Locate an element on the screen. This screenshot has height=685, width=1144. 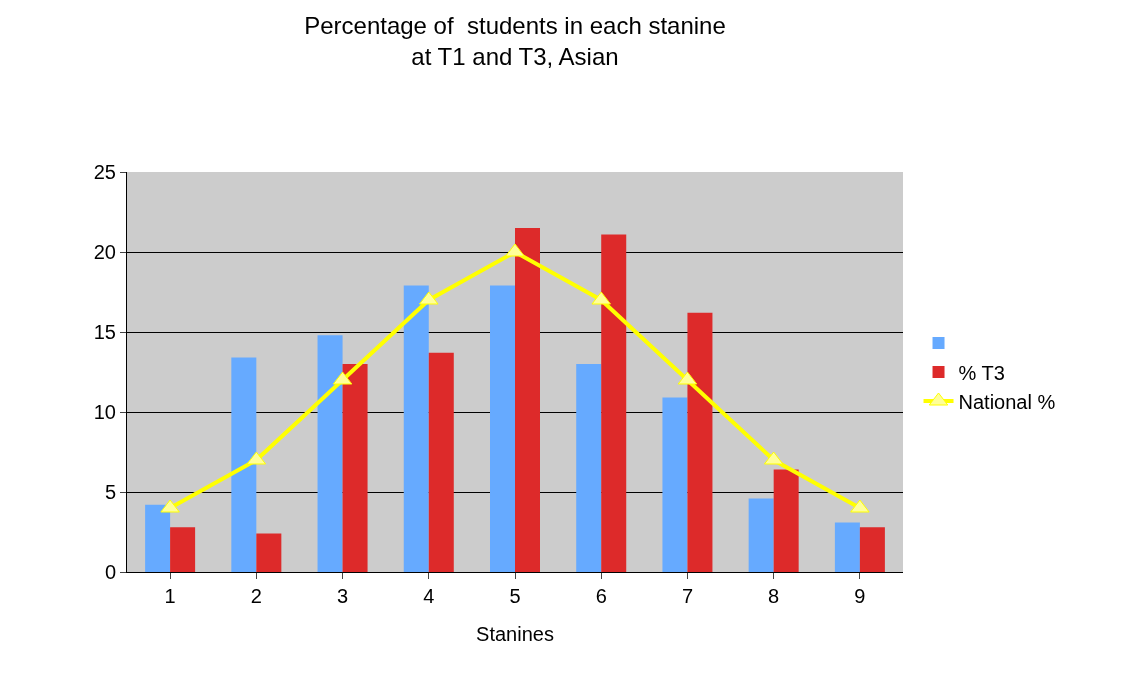
x-axis-title: Stanines is located at coordinates (515, 633).